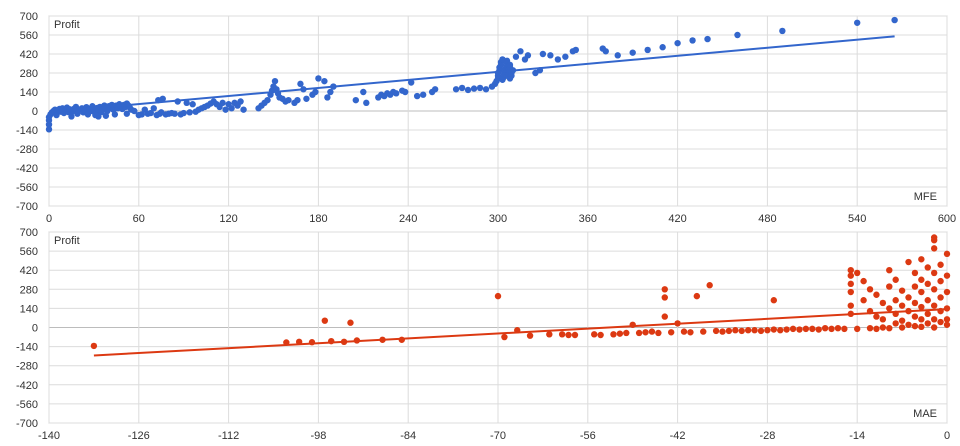 Image resolution: width=960 pixels, height=446 pixels. I want to click on mfe-x-tick-label: 360, so click(588, 219).